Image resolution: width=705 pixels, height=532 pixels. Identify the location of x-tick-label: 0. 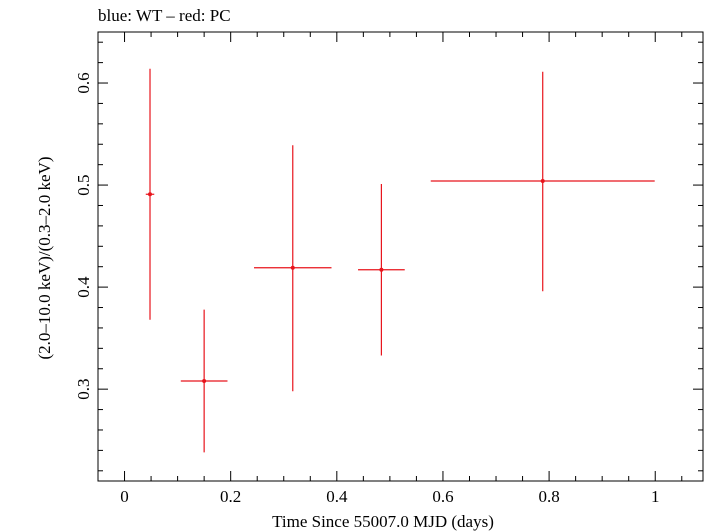
(124, 496).